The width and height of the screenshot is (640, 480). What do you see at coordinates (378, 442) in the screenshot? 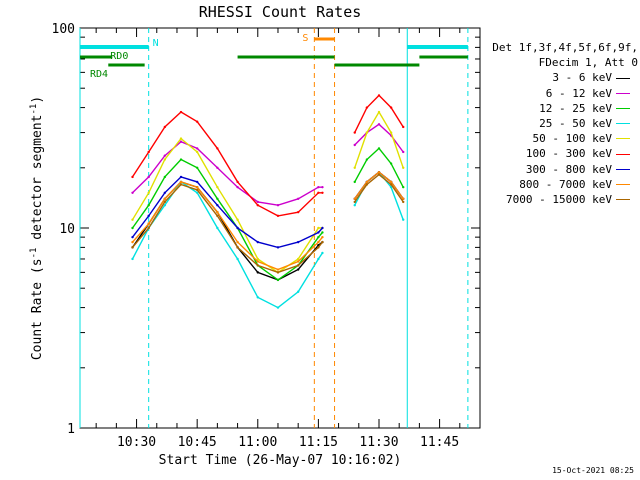
I see `x-tick-label: 11:30` at bounding box center [378, 442].